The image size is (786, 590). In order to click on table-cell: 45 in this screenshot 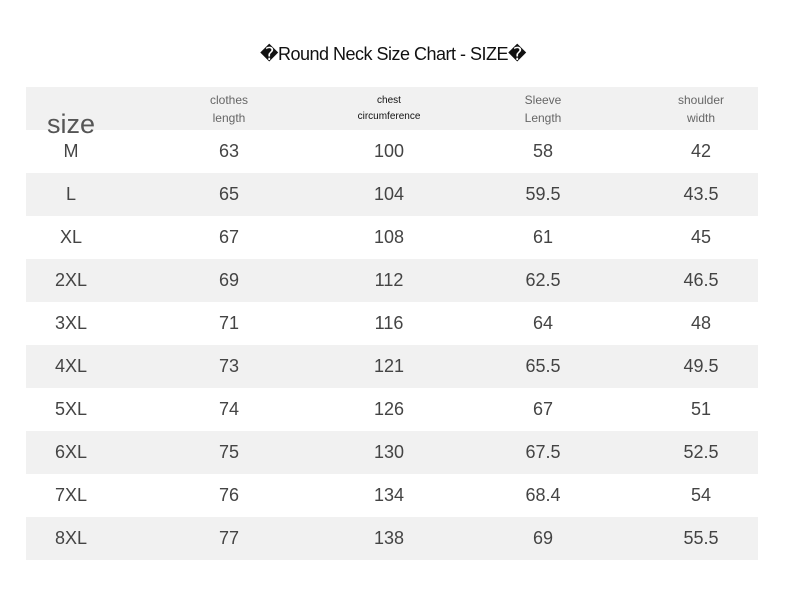, I will do `click(701, 237)`.